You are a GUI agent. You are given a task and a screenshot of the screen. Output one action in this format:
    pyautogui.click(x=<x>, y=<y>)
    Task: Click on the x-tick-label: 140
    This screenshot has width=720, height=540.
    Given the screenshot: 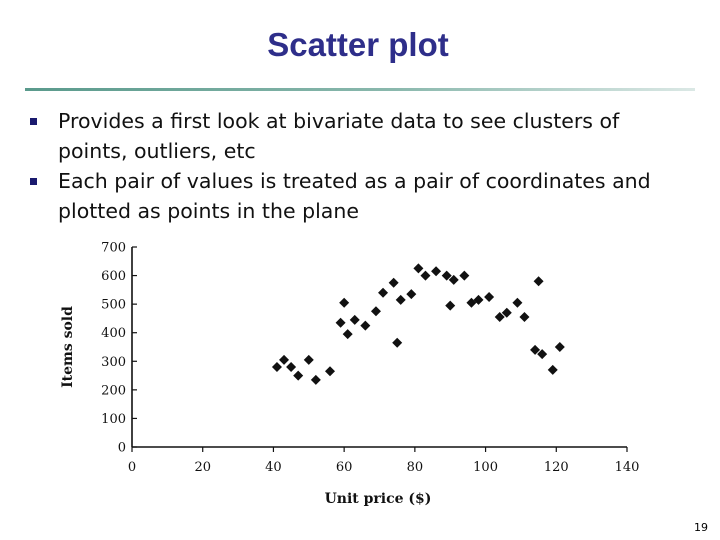 What is the action you would take?
    pyautogui.click(x=627, y=467)
    